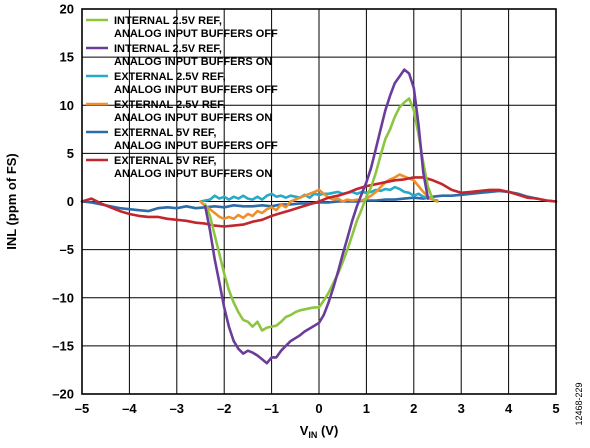 The height and width of the screenshot is (448, 590). Describe the element at coordinates (63, 345) in the screenshot. I see `y-tick-label: –15` at that location.